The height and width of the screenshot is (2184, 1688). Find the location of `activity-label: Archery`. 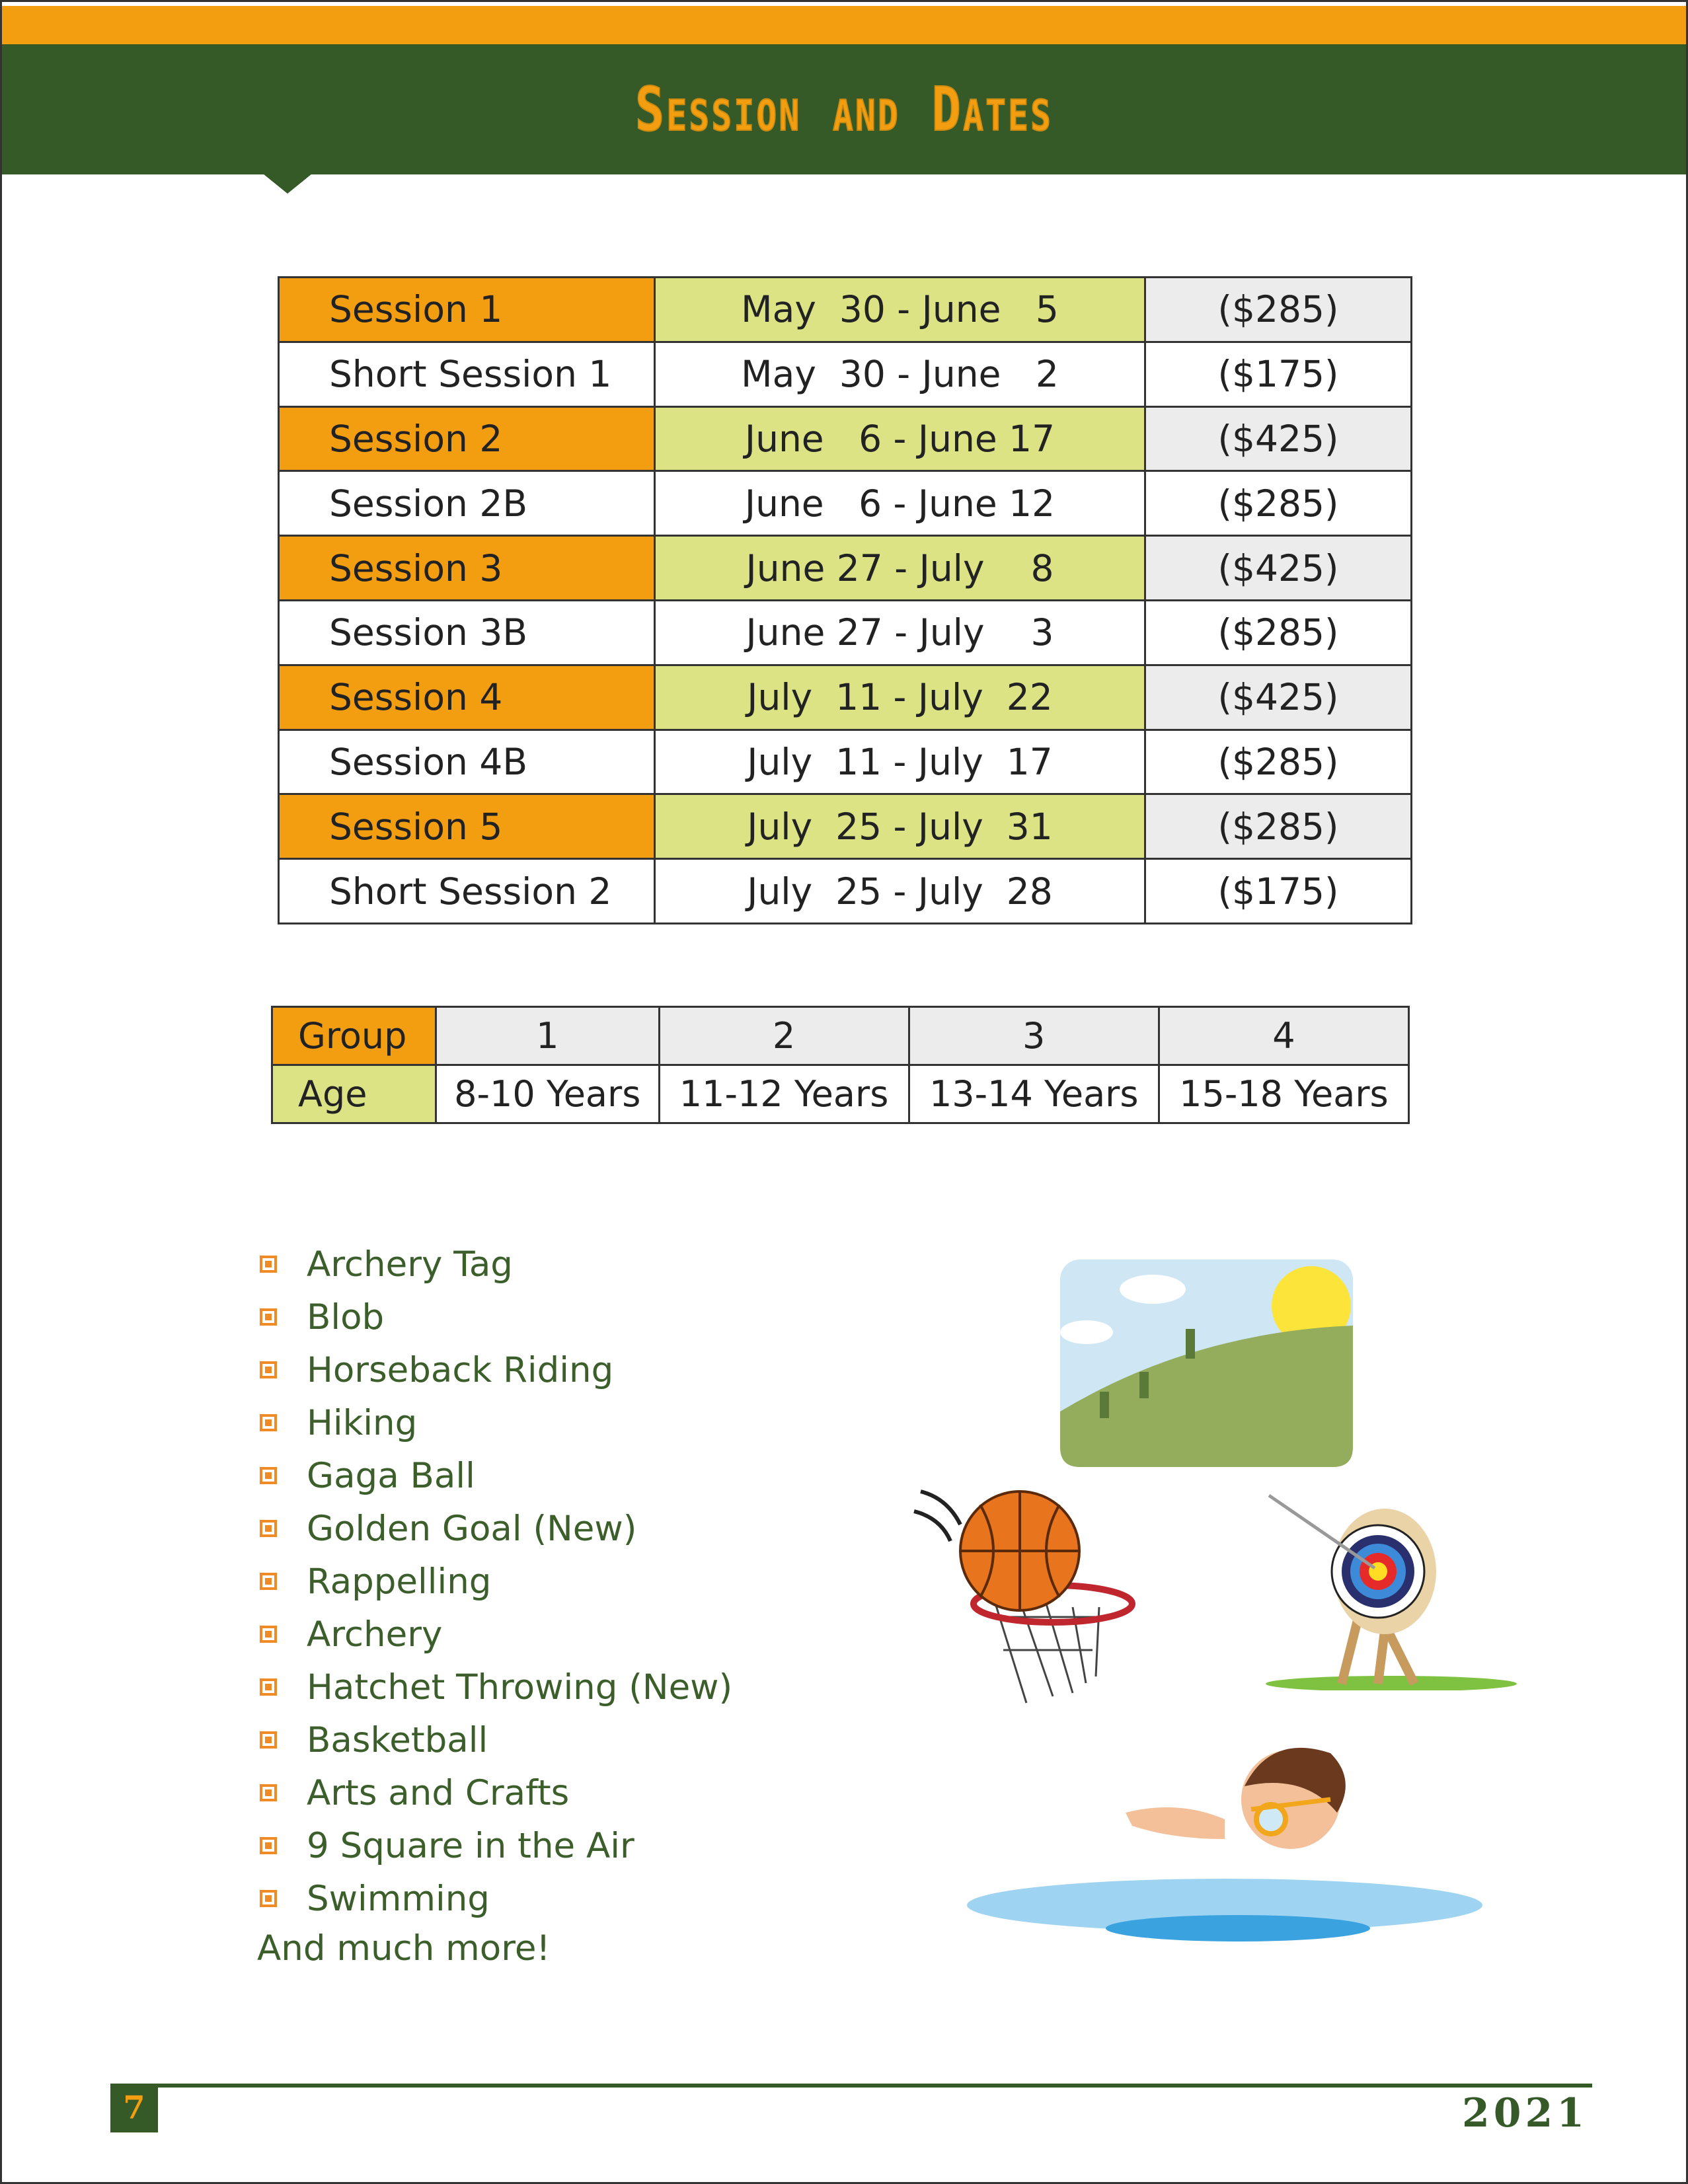

activity-label: Archery is located at coordinates (375, 1634).